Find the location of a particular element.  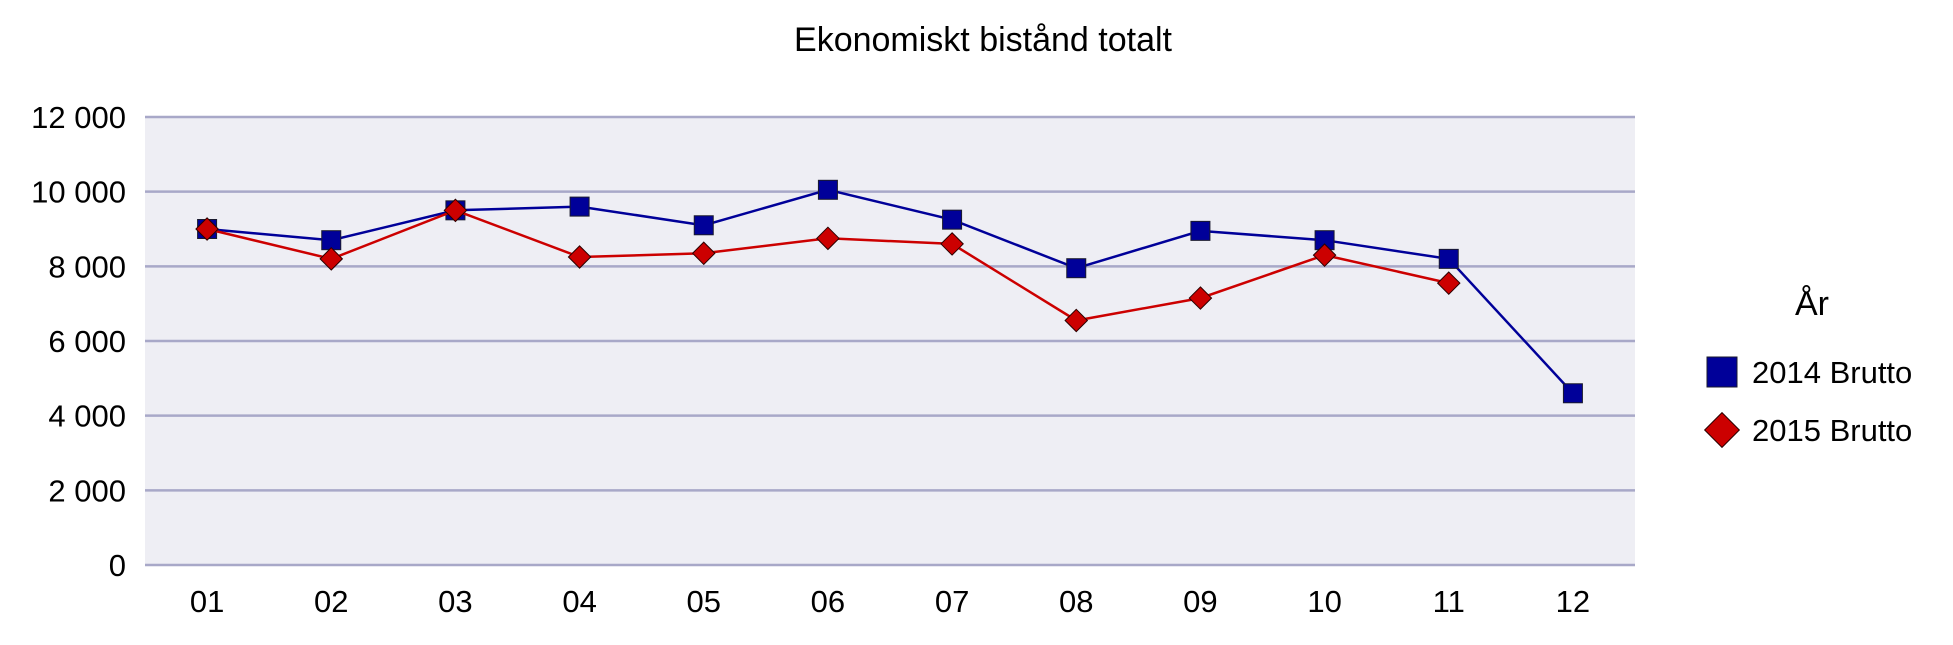

y-tick-label: 8 000 is located at coordinates (87, 266).